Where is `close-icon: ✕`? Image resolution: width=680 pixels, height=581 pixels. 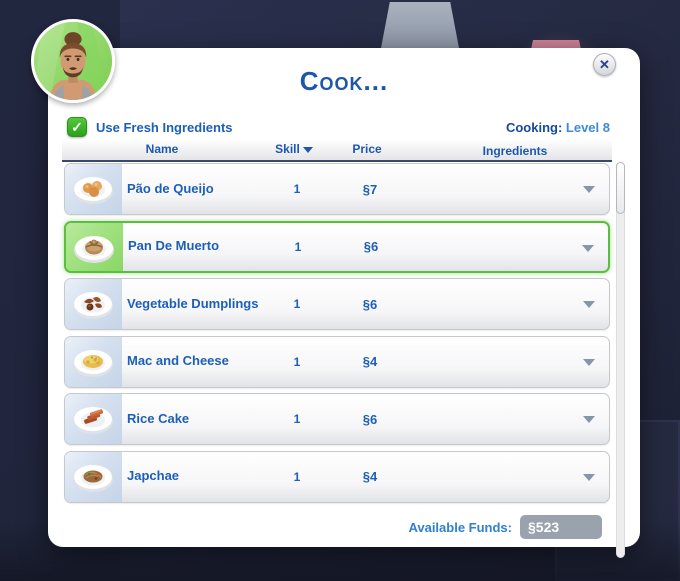 close-icon: ✕ is located at coordinates (604, 64).